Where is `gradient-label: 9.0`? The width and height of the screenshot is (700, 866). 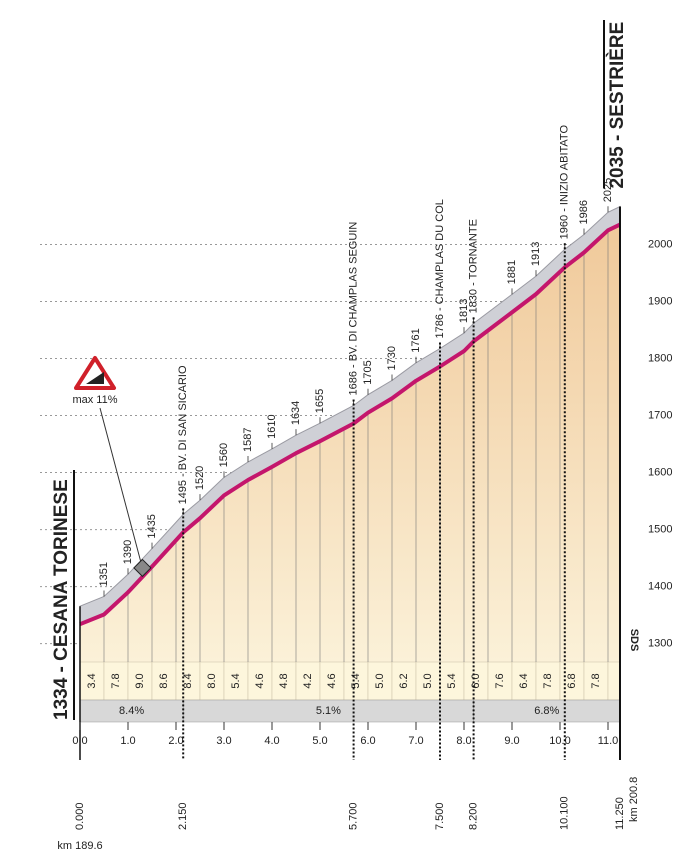 gradient-label: 9.0 is located at coordinates (140, 680).